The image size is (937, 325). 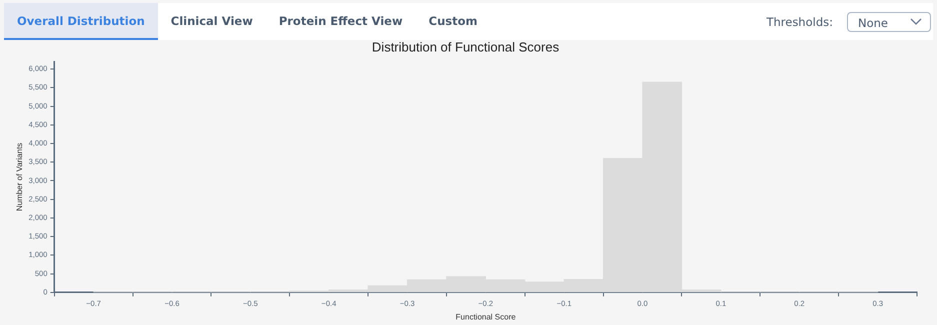 I want to click on text: None, so click(x=873, y=23).